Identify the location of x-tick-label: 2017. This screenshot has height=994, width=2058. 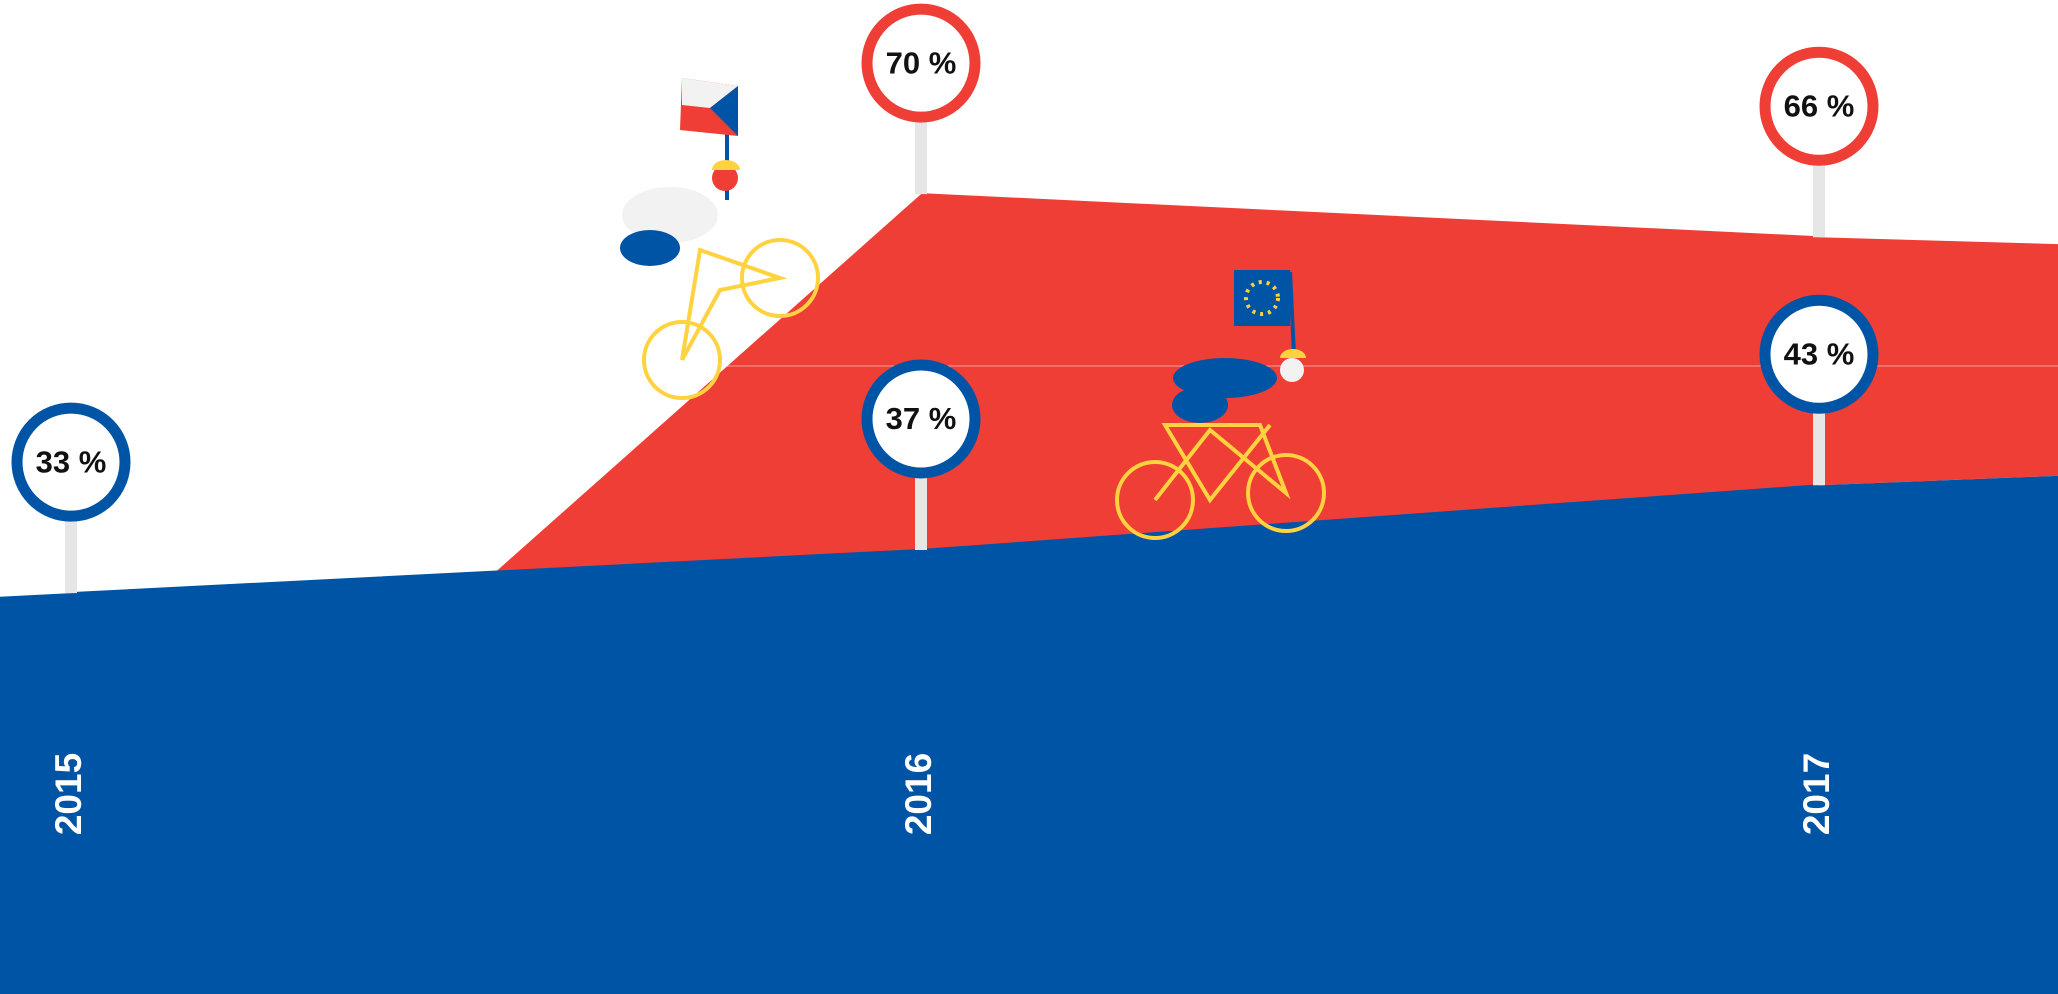
(1816, 794).